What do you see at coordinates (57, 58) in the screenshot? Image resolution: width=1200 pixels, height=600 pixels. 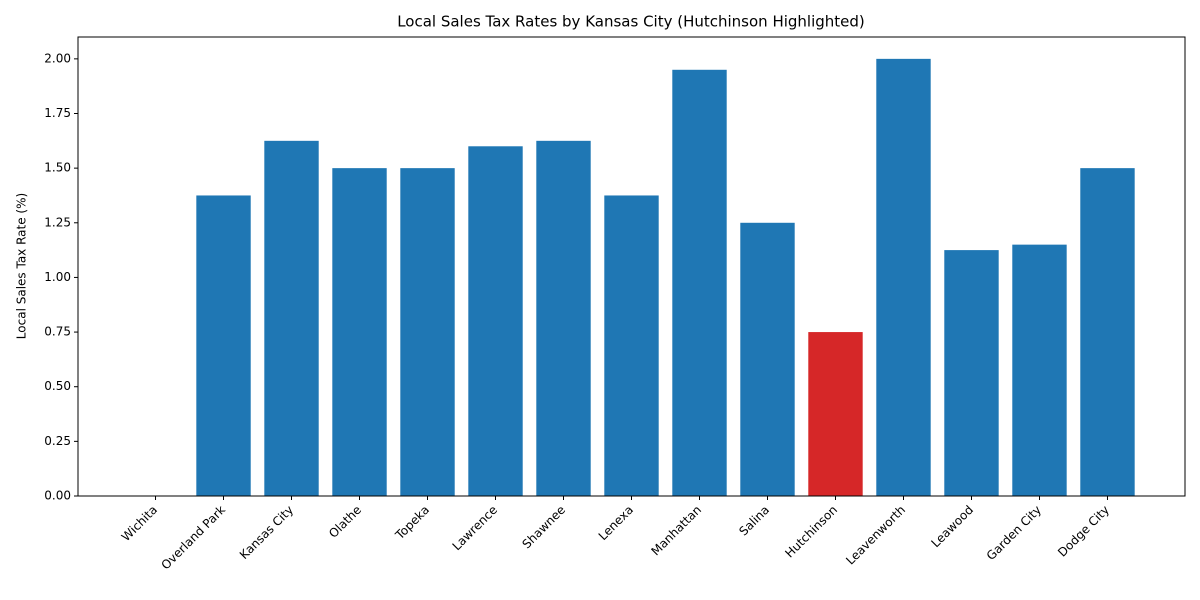 I see `y-tick-label: 2.00` at bounding box center [57, 58].